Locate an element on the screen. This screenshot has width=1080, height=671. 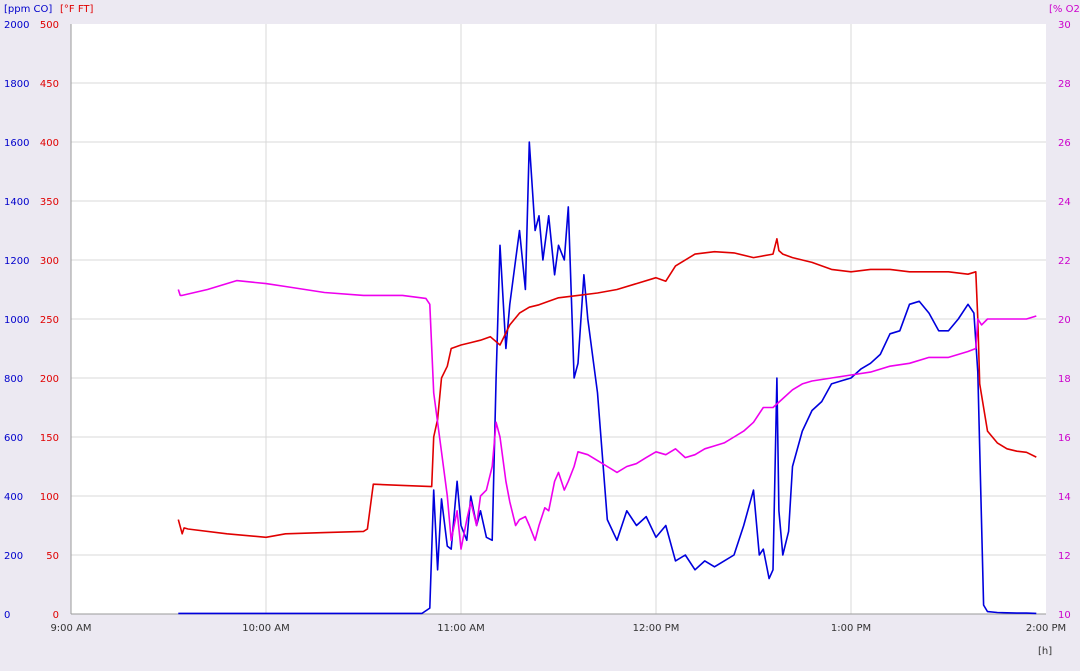
co-tick-label: 2000 is located at coordinates (16, 25).